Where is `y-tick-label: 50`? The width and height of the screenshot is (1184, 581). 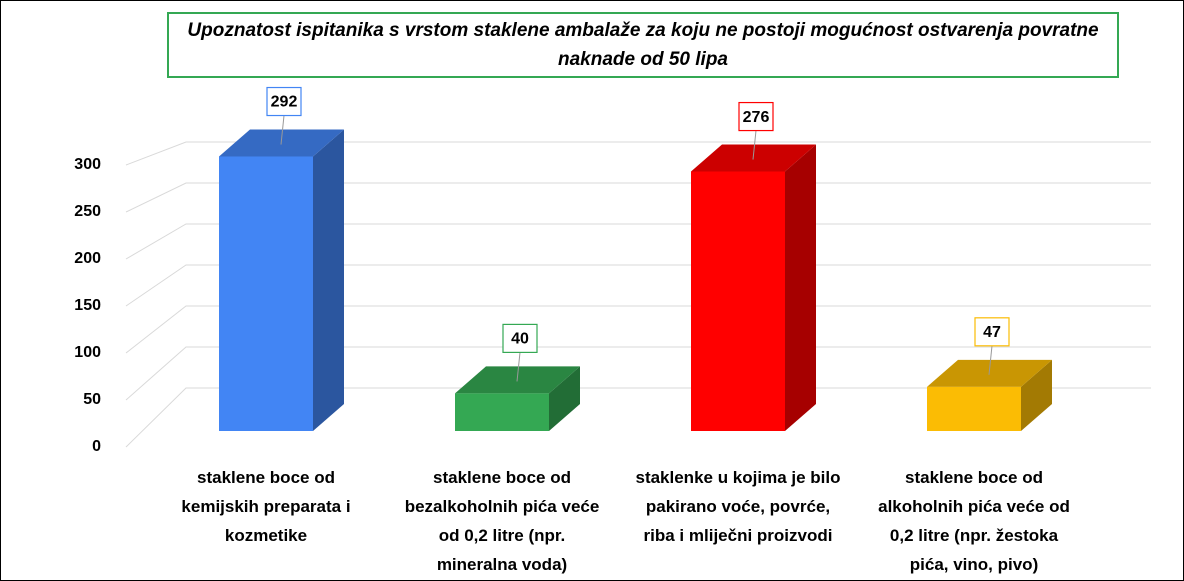
y-tick-label: 50 is located at coordinates (92, 399).